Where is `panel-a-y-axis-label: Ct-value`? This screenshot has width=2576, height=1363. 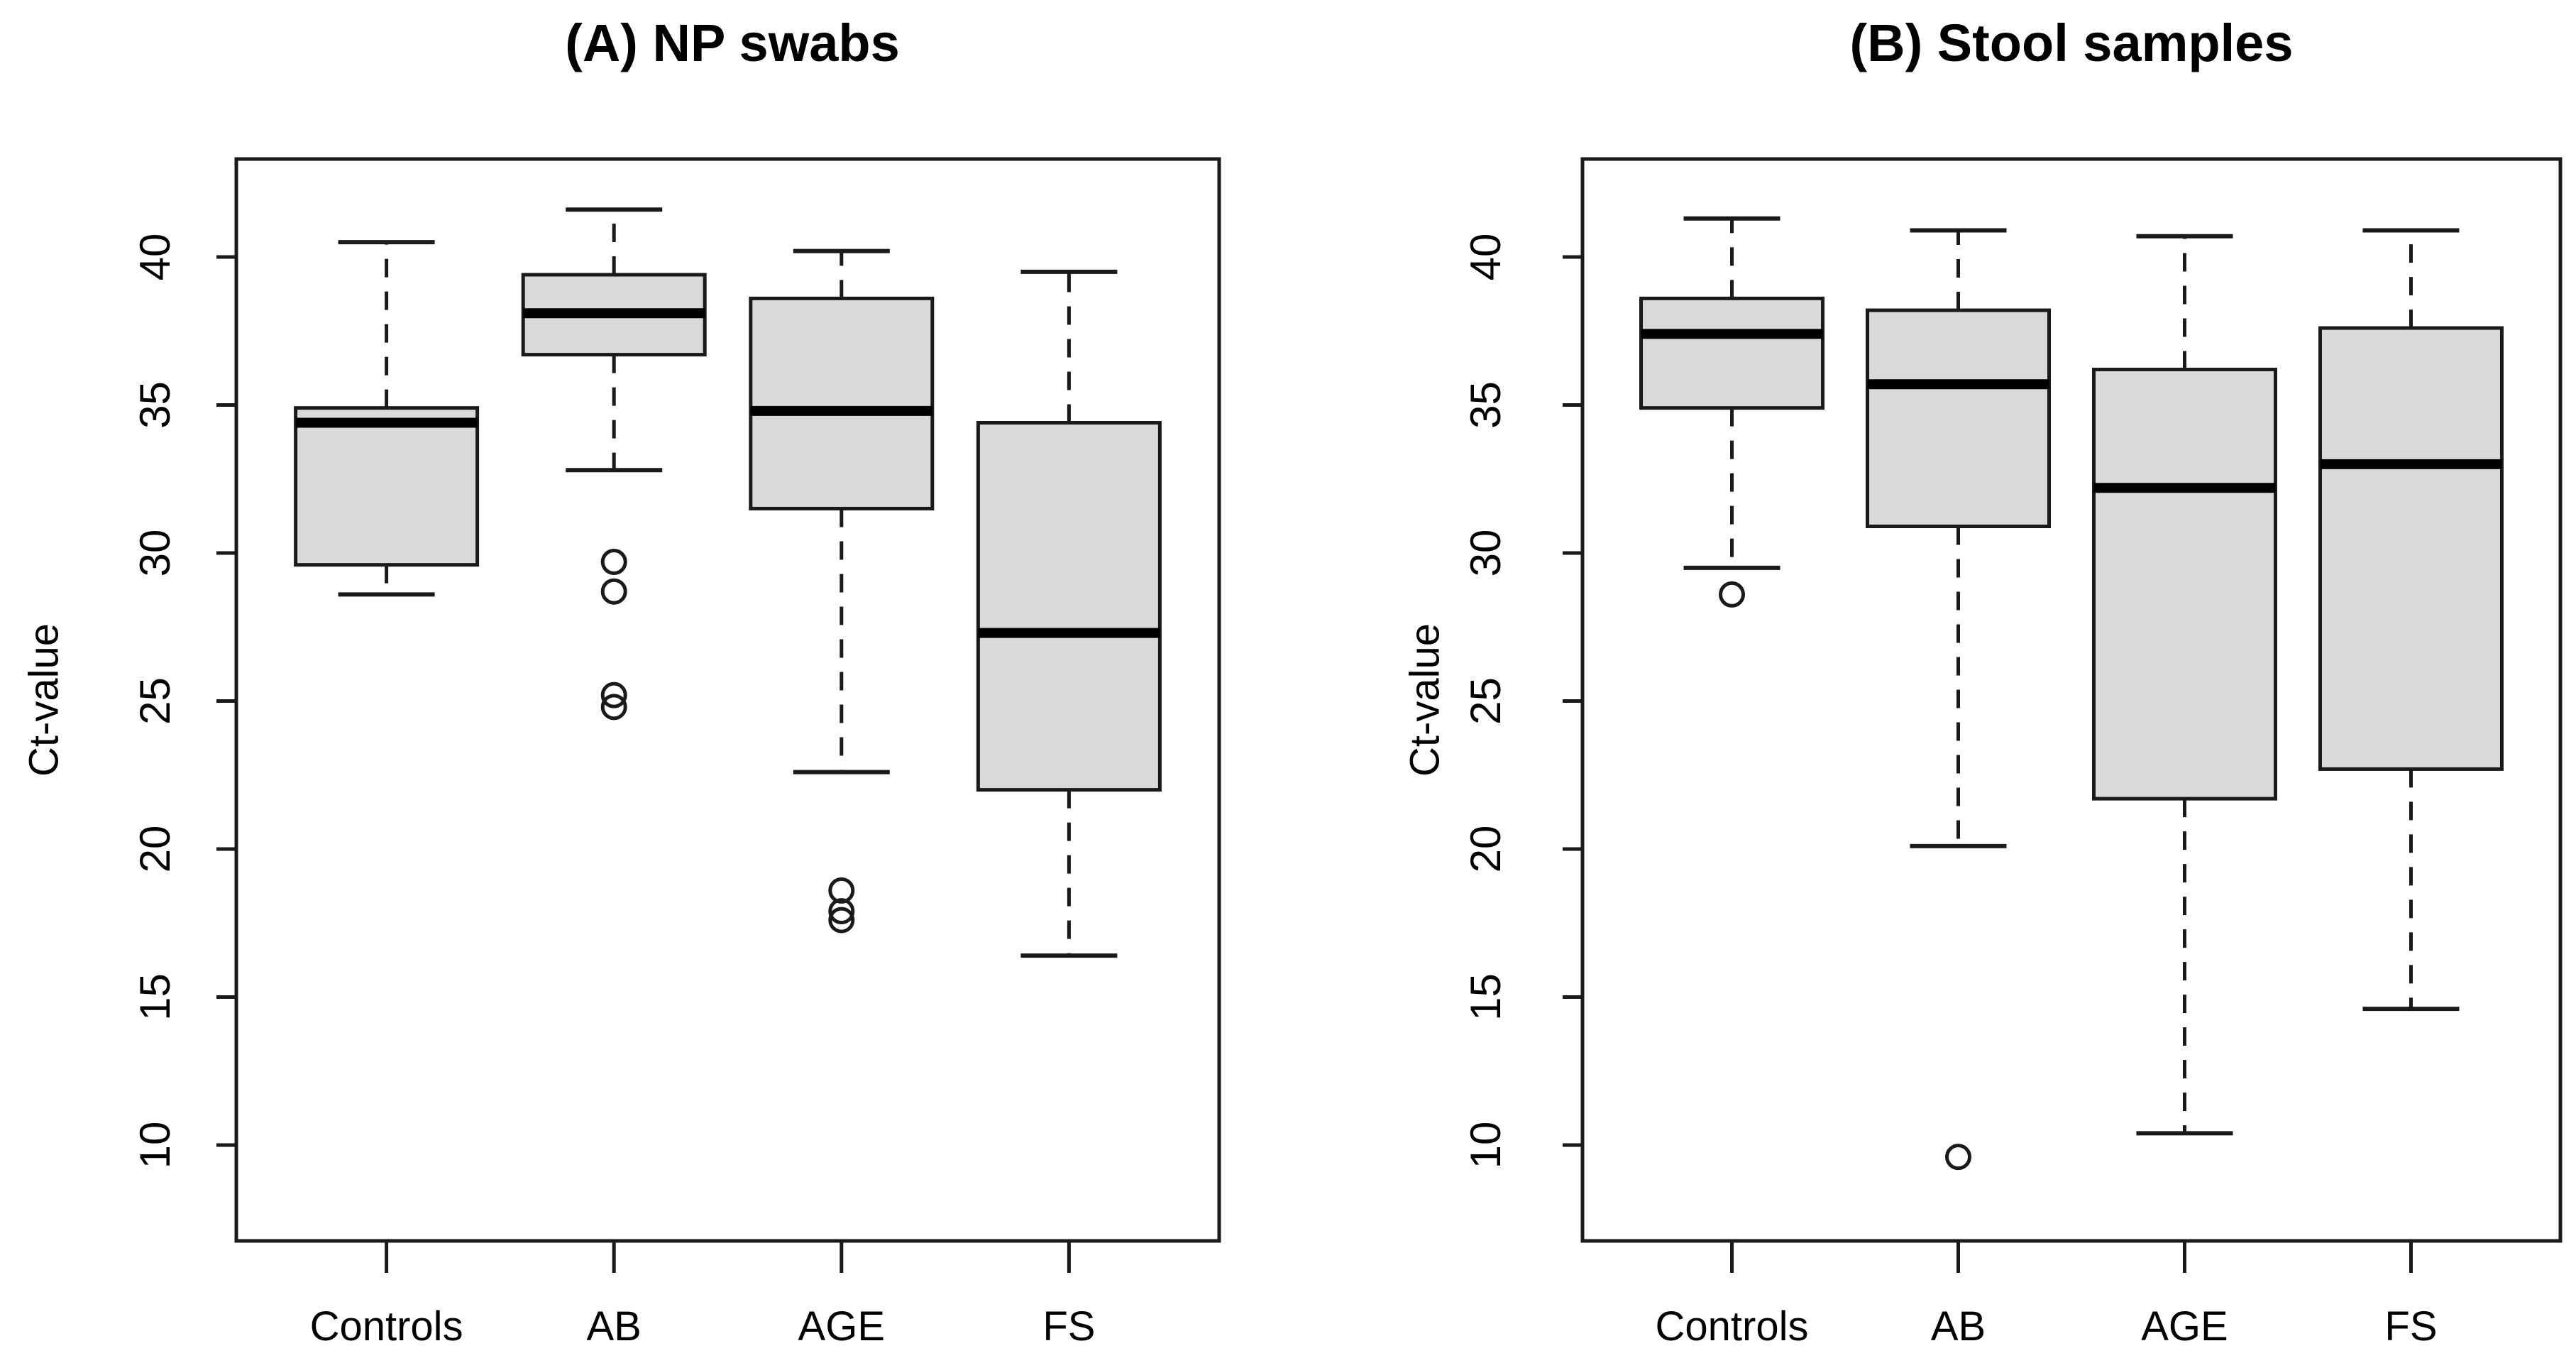
panel-a-y-axis-label: Ct-value is located at coordinates (44, 700).